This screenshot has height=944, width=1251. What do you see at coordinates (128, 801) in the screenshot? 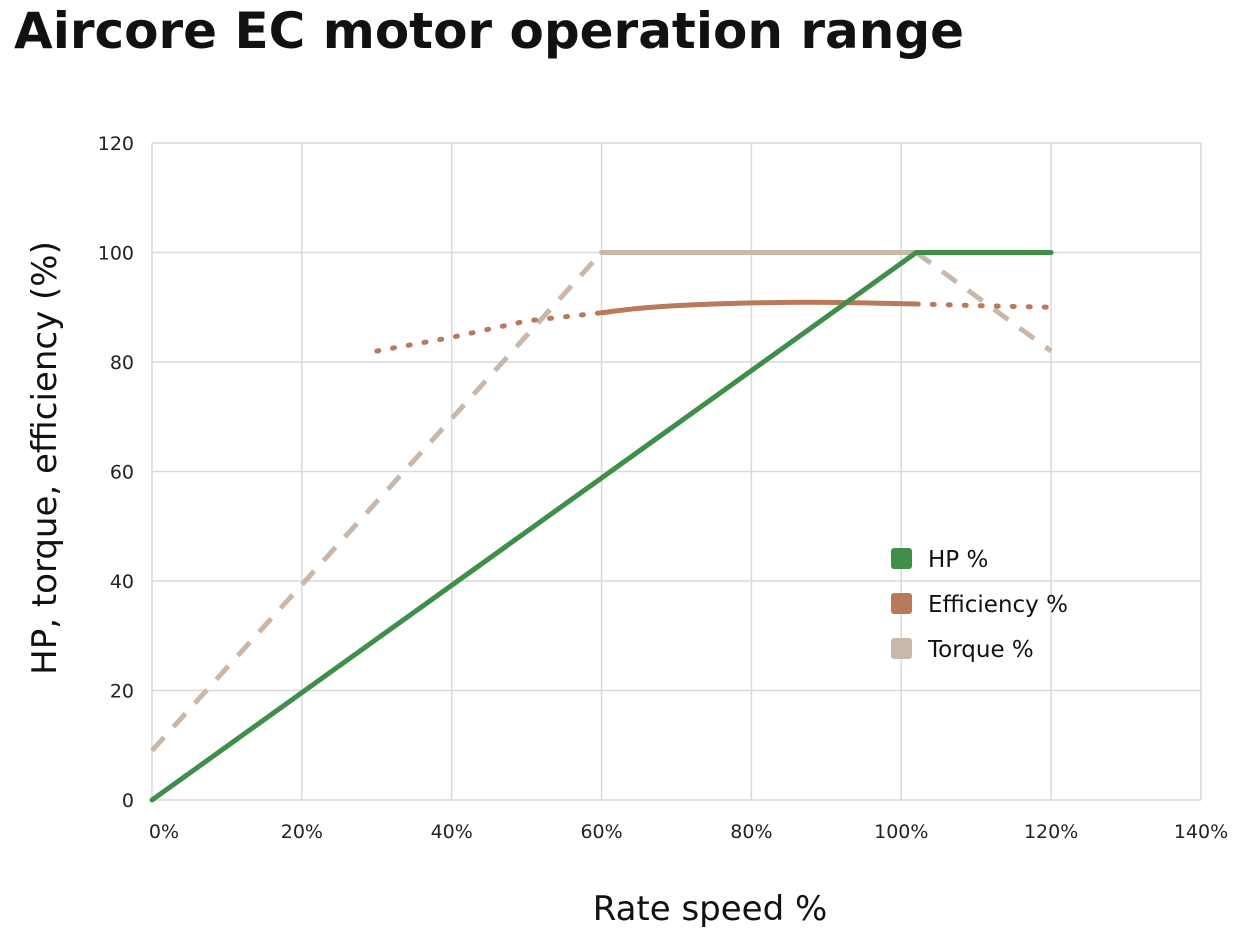
I see `y-tick-label: 0` at bounding box center [128, 801].